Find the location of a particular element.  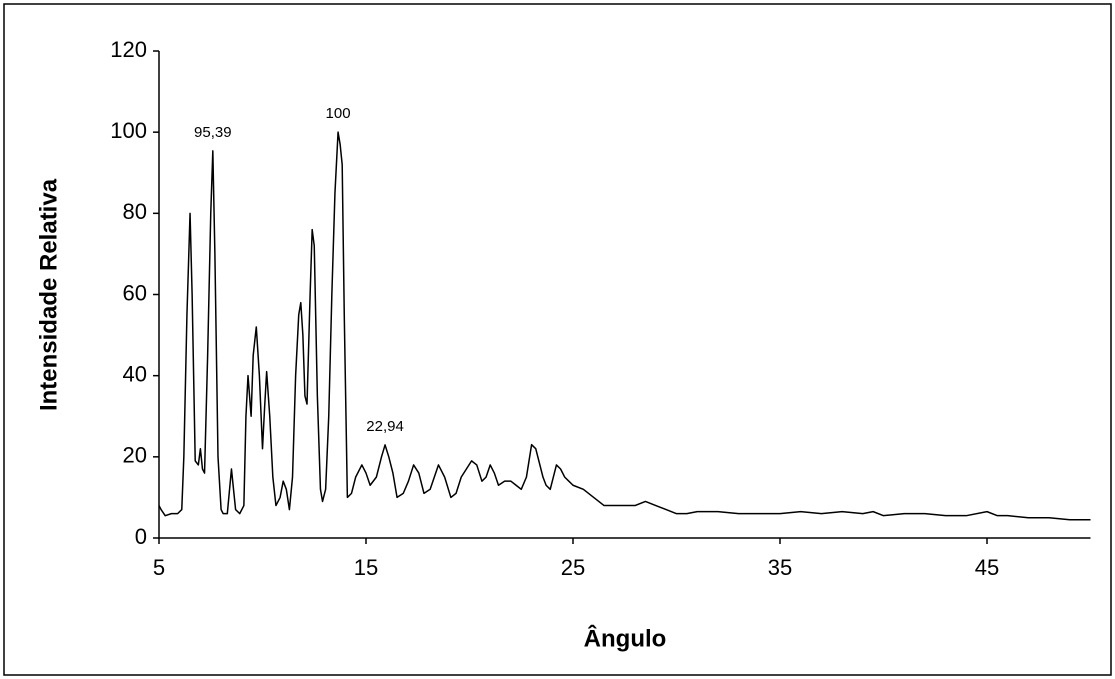

y-tick-label: 0 is located at coordinates (141, 536).